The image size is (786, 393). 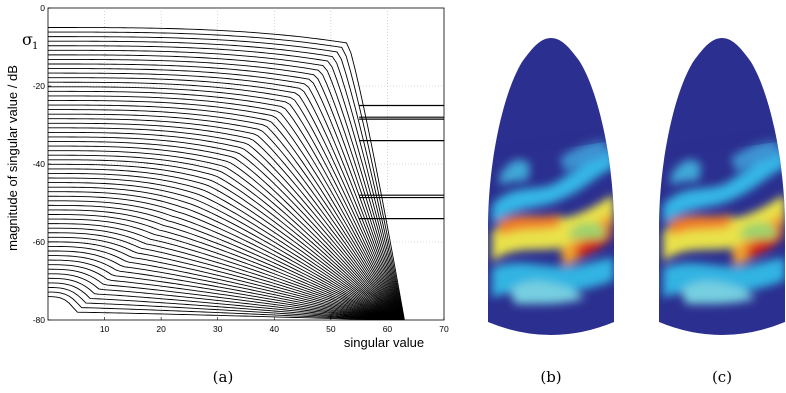 What do you see at coordinates (331, 329) in the screenshot?
I see `x-tick-label: 50` at bounding box center [331, 329].